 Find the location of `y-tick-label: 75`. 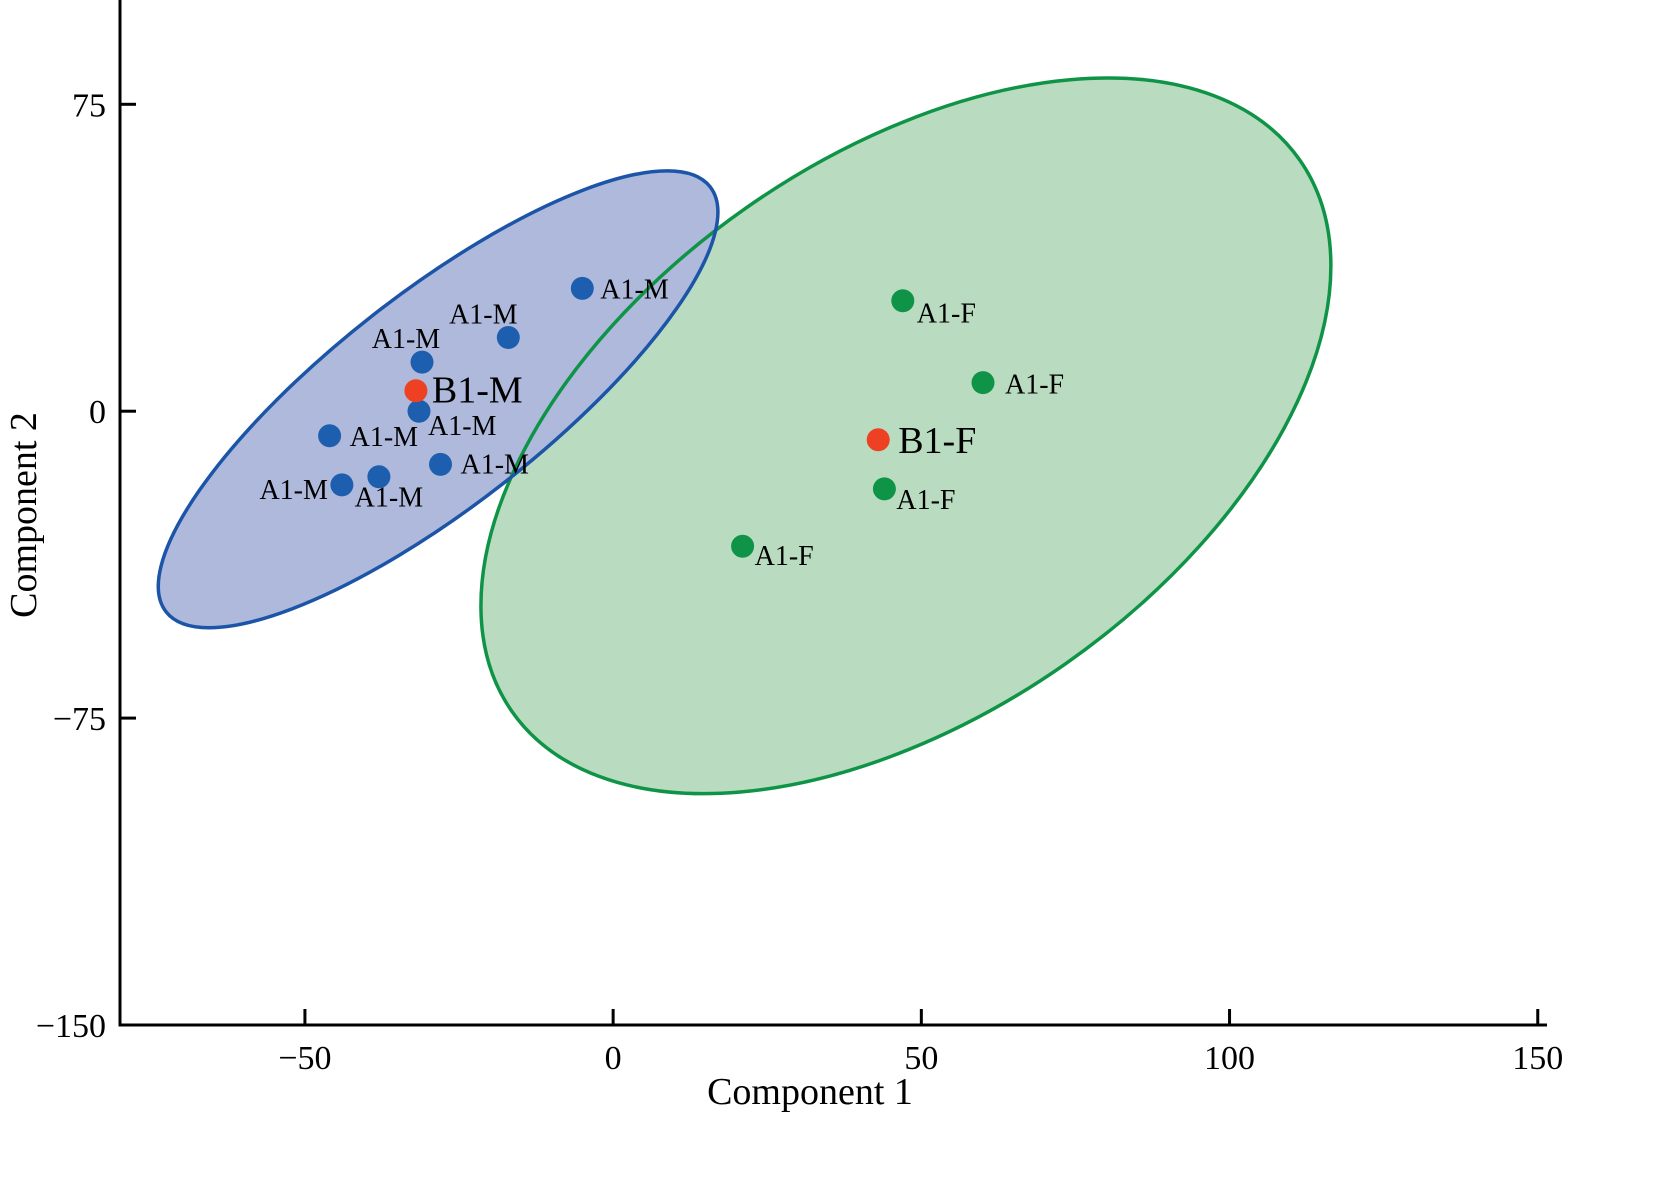

y-tick-label: 75 is located at coordinates (89, 105).